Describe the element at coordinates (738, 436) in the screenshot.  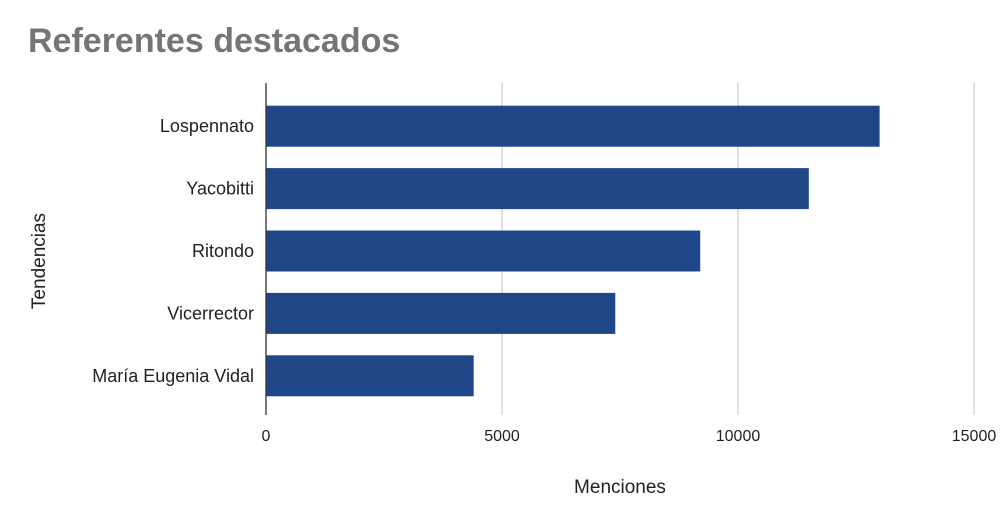
I see `x-tick-label: 10000` at that location.